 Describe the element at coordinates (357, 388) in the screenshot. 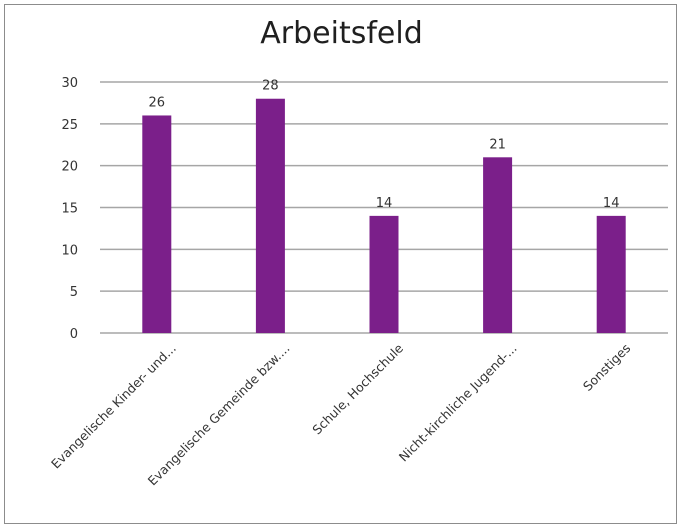

I see `category-label: Schule, Hochschule` at that location.